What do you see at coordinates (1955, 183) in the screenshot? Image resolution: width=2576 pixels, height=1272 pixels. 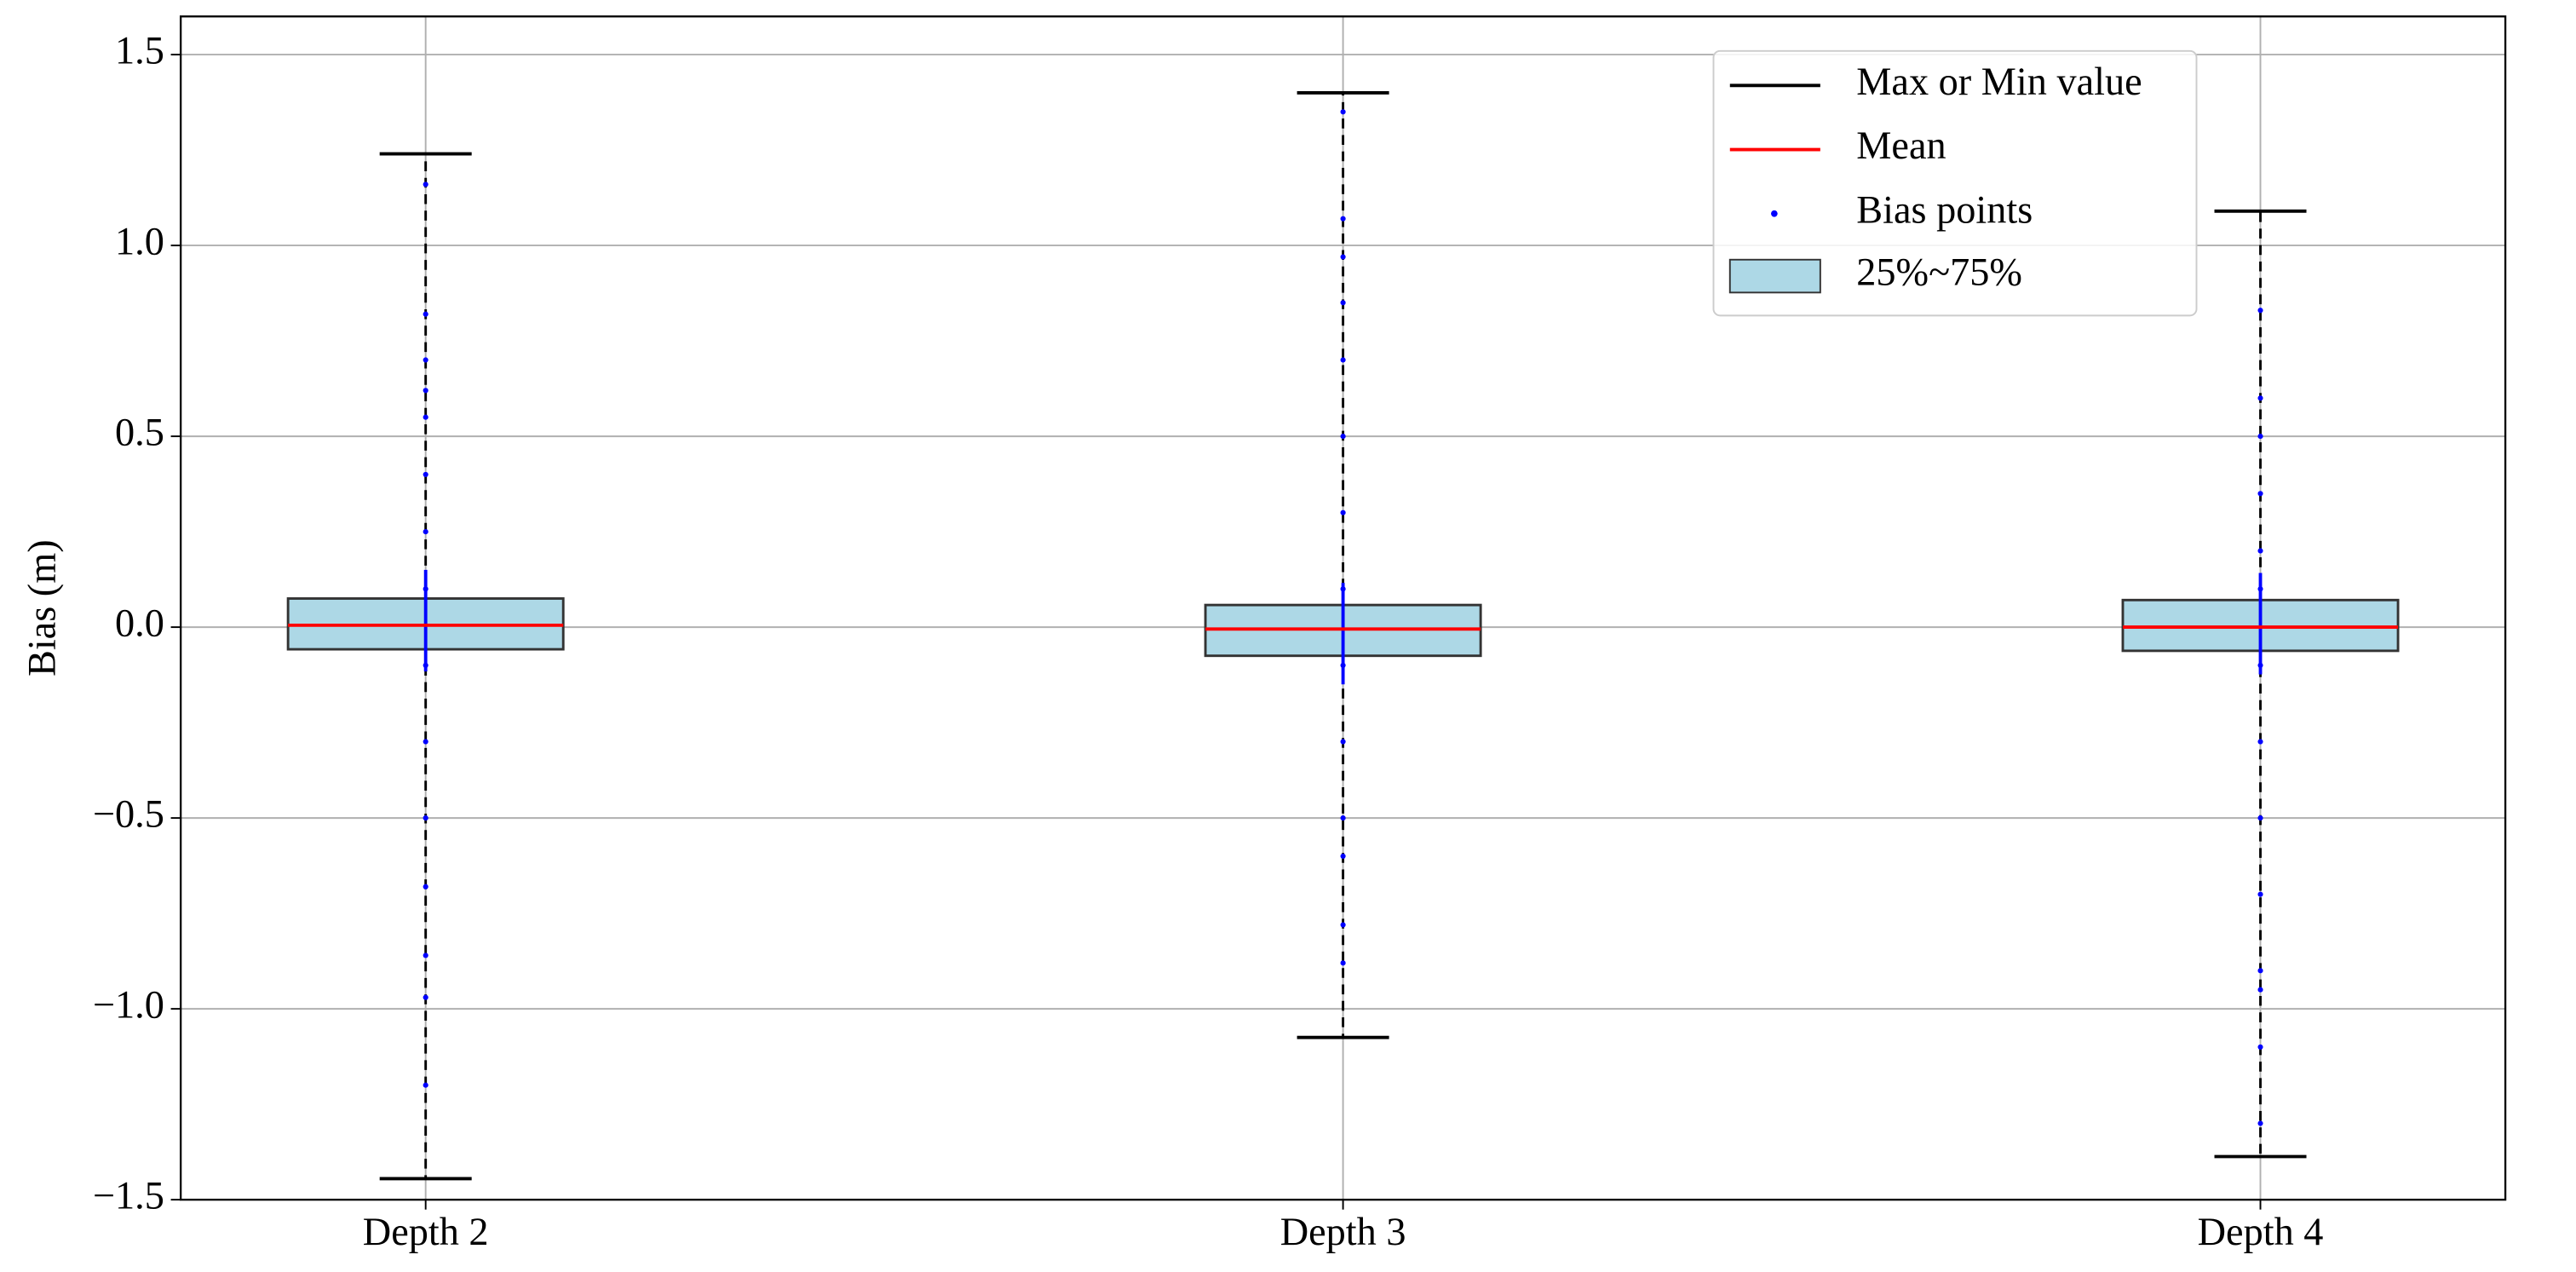 I see `legend-frame` at bounding box center [1955, 183].